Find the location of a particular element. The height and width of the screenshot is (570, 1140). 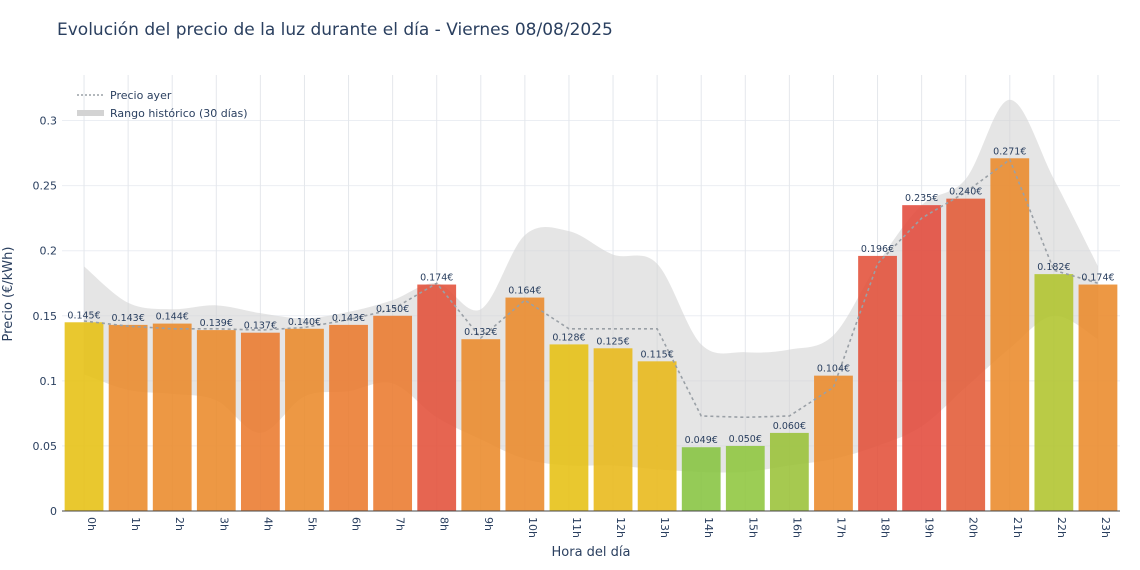

legend-range-label: Rango histórico (30 días) is located at coordinates (179, 113).